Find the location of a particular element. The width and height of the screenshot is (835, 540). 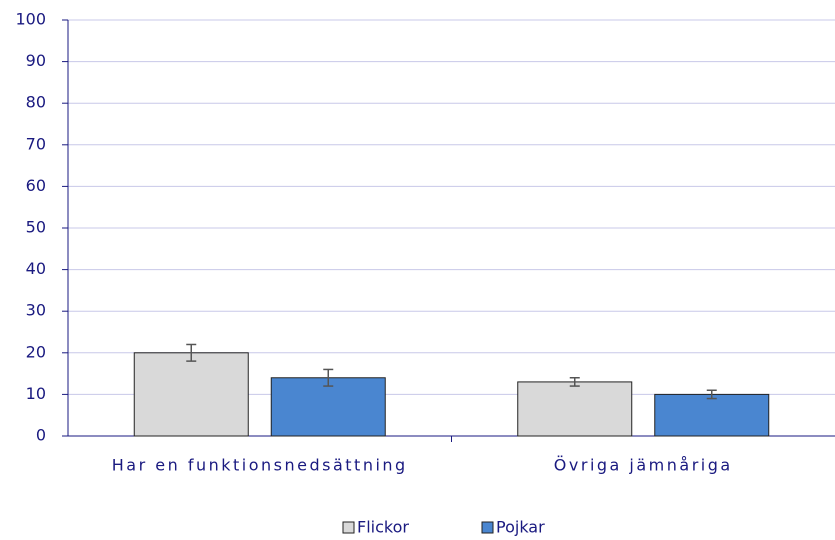

y-tick-label: 90 is located at coordinates (36, 60).